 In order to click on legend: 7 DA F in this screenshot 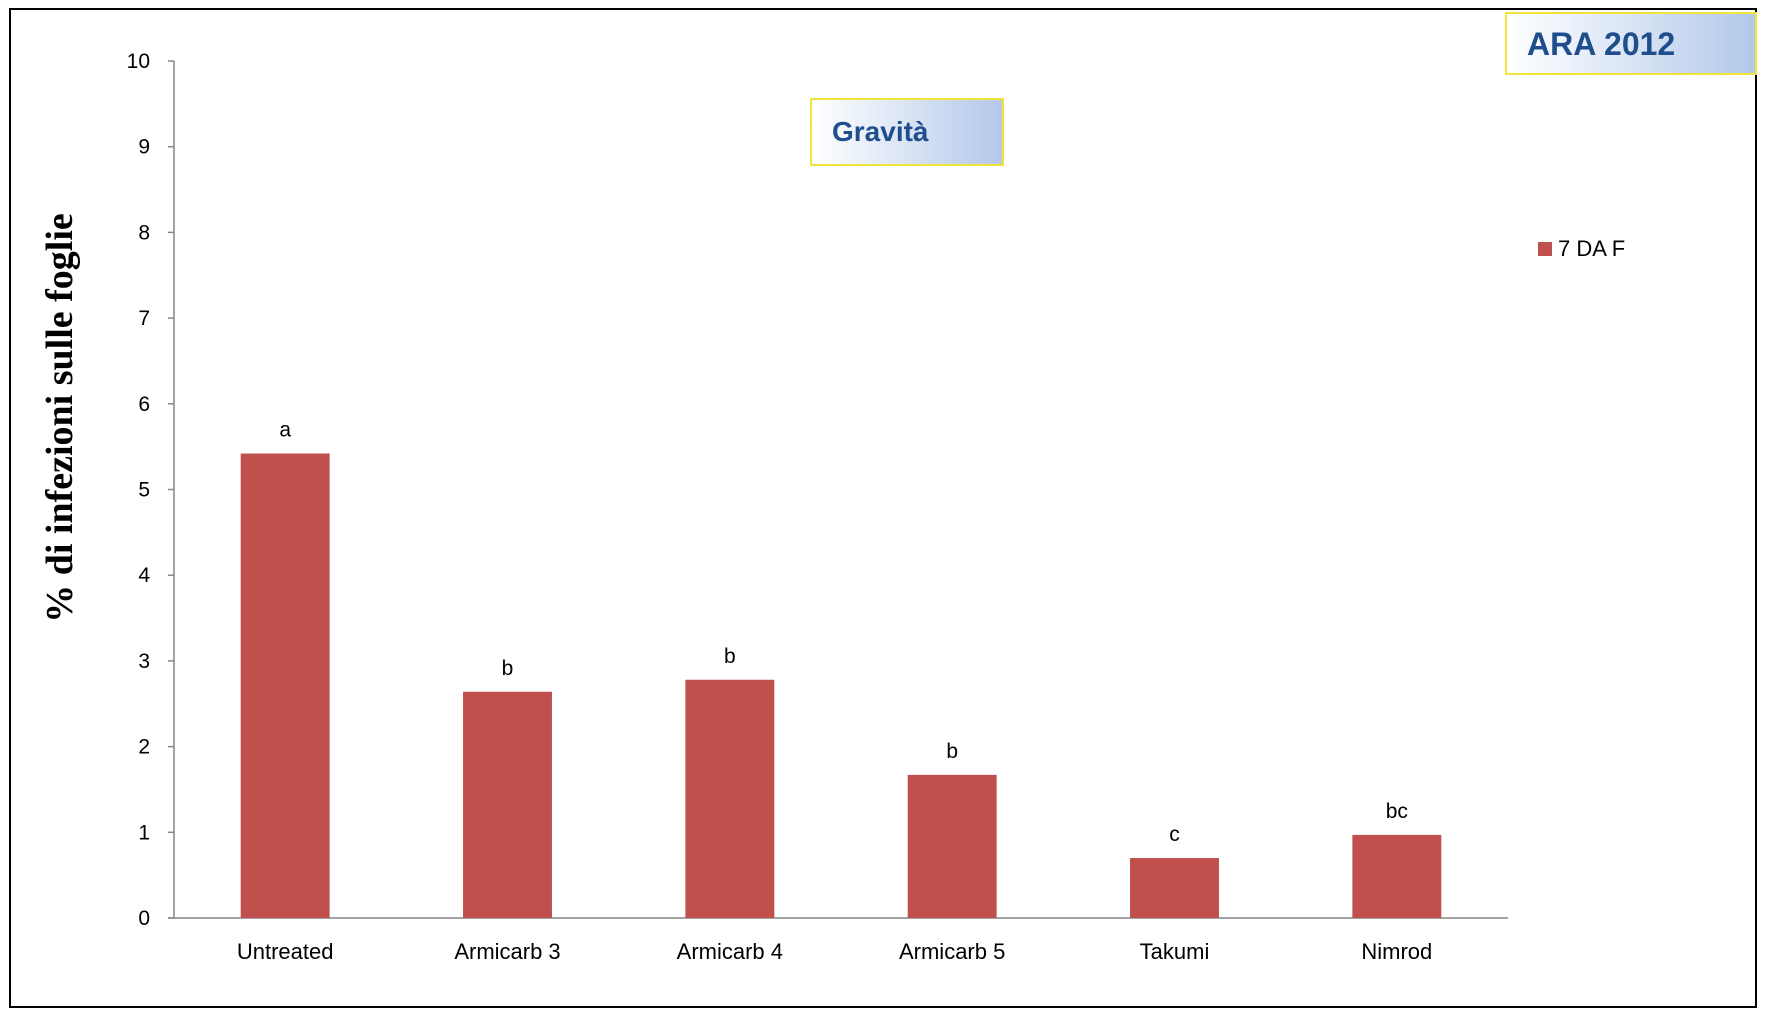, I will do `click(1581, 249)`.